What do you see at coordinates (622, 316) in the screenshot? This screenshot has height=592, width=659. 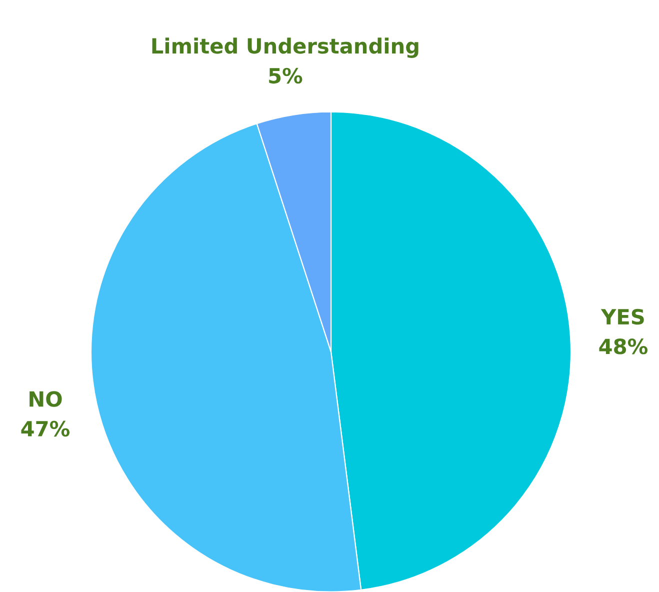 I see `slice-label: YES` at bounding box center [622, 316].